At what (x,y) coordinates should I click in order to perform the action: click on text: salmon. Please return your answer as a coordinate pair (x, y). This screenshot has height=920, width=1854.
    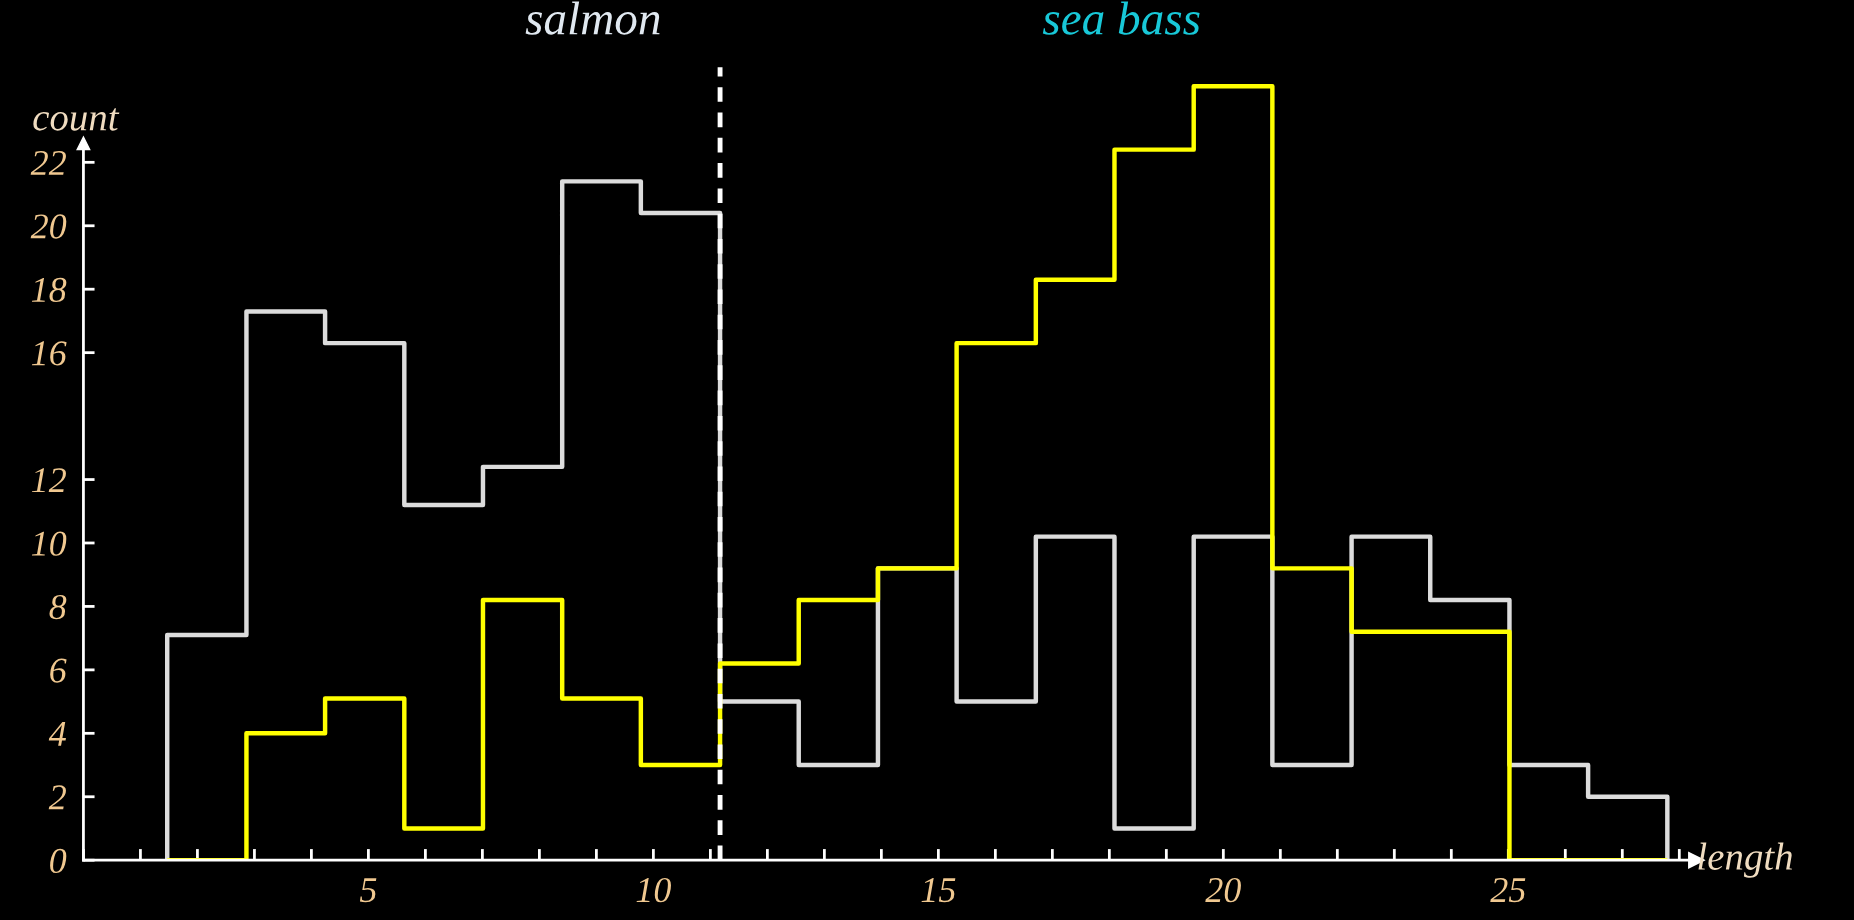
    Looking at the image, I should click on (592, 18).